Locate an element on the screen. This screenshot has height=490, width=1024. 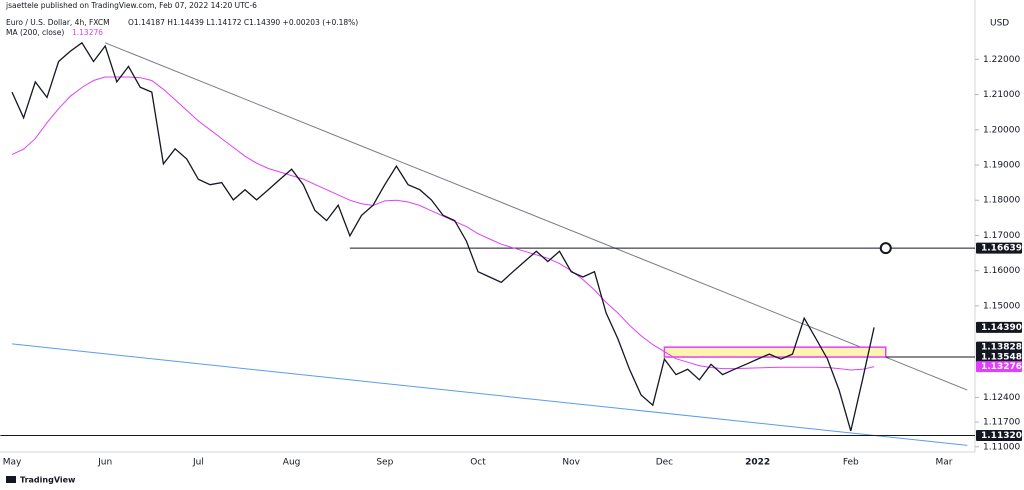
x-tick-label: Oct is located at coordinates (478, 463).